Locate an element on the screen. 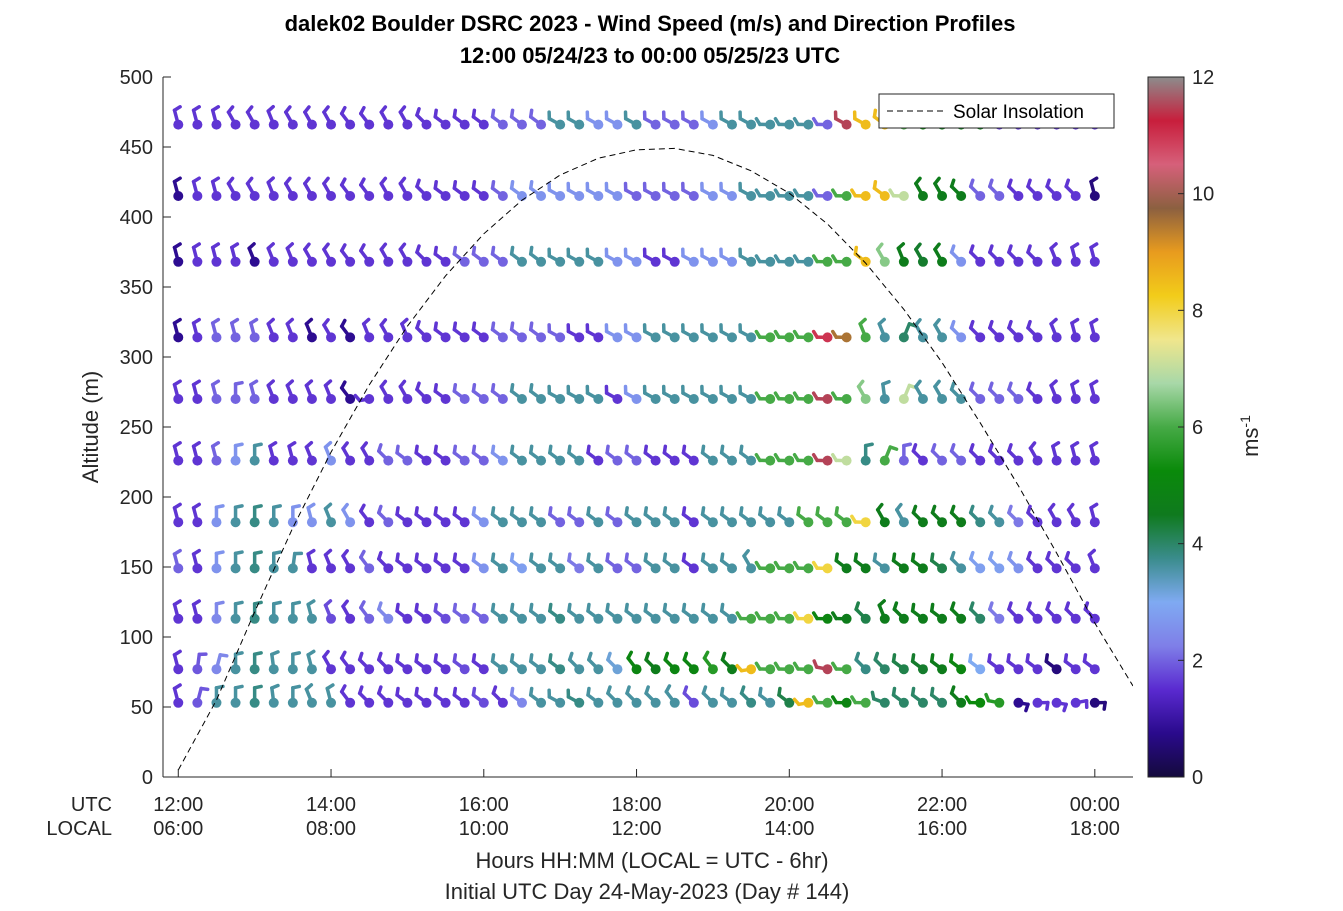  x-tick-label-local: 08:00 is located at coordinates (331, 829).